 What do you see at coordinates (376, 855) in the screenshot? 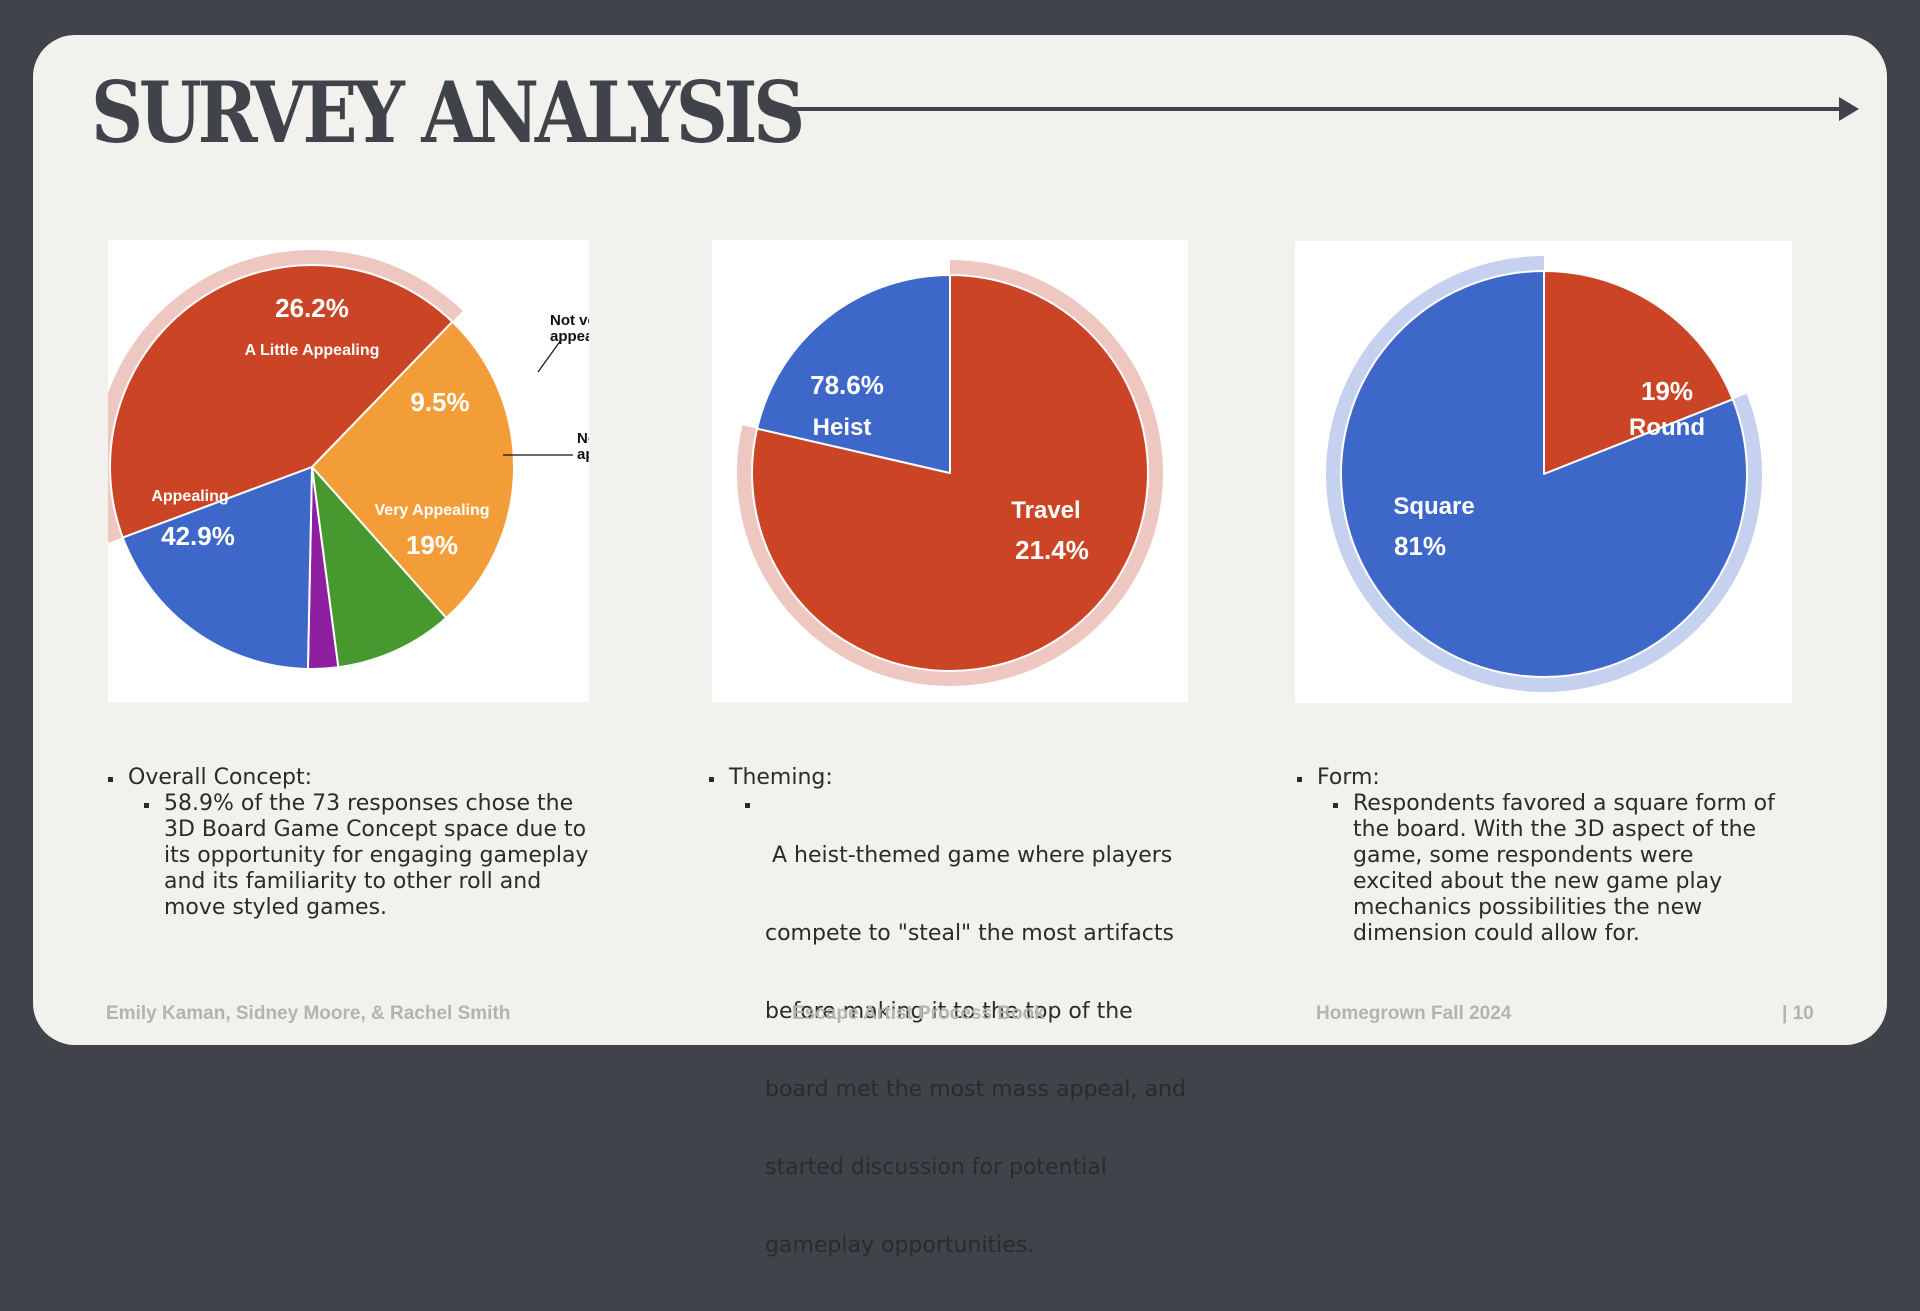
I see `body-line: its opportunity for engaging gameplay` at bounding box center [376, 855].